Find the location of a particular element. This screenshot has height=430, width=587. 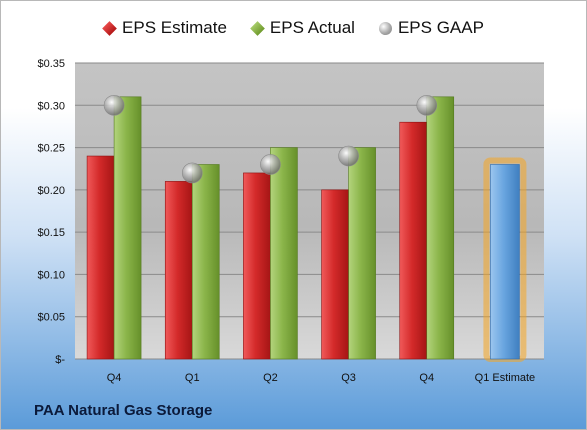

x-tick-label: Q1 Estimate is located at coordinates (505, 378).